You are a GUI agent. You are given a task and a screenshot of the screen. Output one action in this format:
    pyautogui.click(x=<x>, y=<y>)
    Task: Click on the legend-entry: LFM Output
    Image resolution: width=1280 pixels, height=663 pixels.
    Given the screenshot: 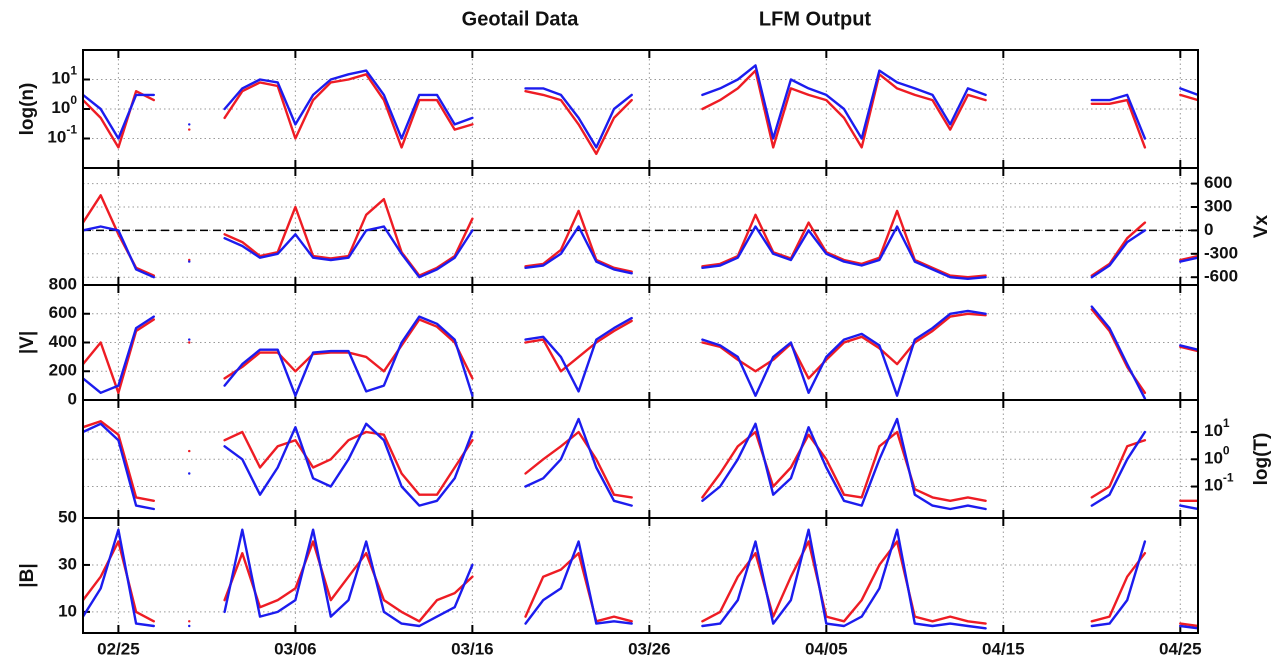 What is the action you would take?
    pyautogui.click(x=815, y=19)
    